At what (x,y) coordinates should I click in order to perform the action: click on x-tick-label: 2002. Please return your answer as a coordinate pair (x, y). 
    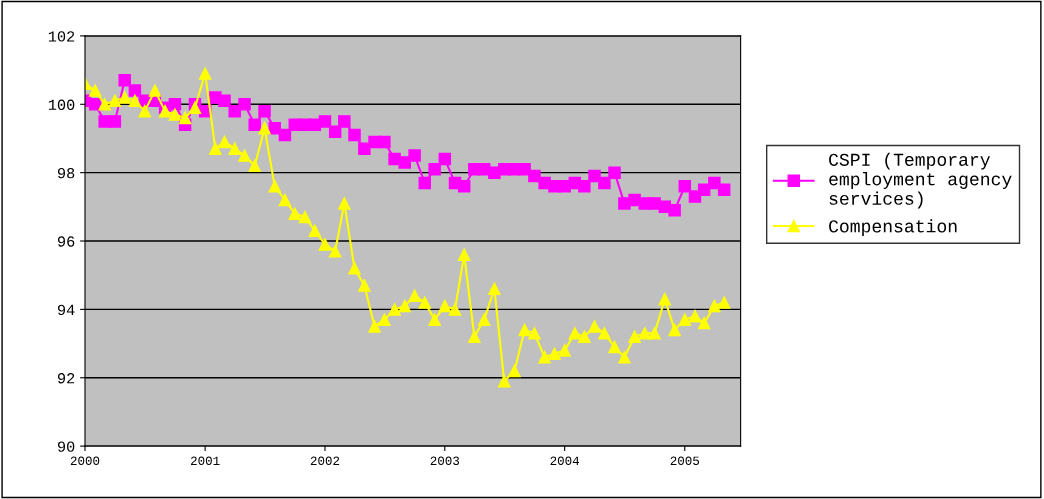
    Looking at the image, I should click on (325, 461).